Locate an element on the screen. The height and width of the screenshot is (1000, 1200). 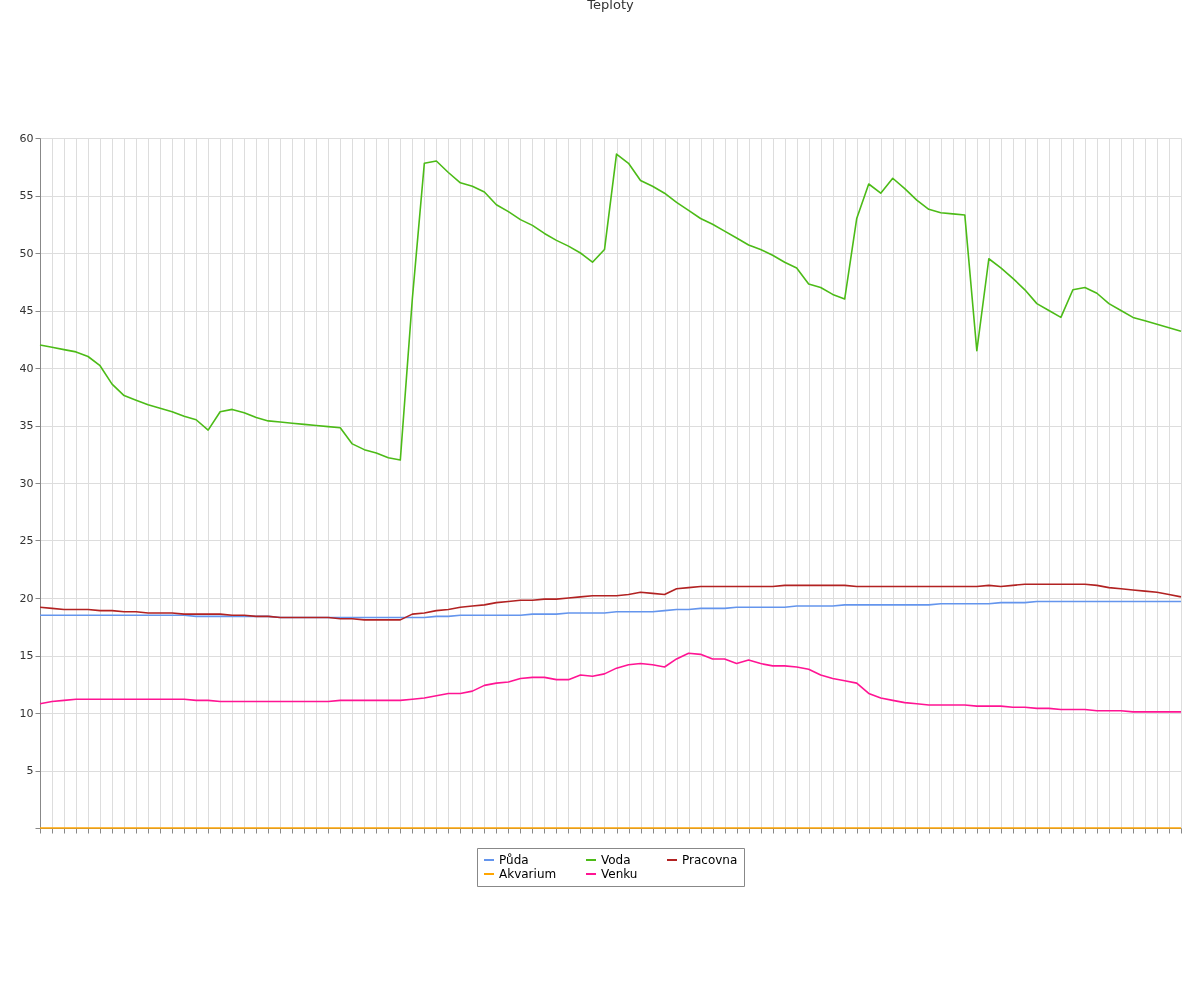
legend-label: Akvarium is located at coordinates (528, 874).